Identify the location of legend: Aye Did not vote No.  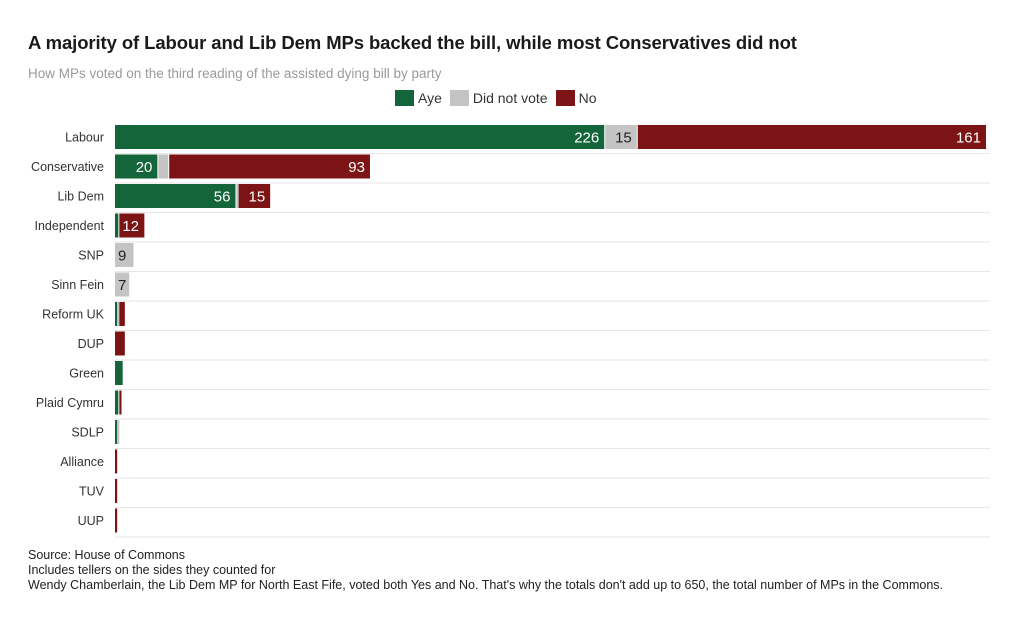
(500, 98).